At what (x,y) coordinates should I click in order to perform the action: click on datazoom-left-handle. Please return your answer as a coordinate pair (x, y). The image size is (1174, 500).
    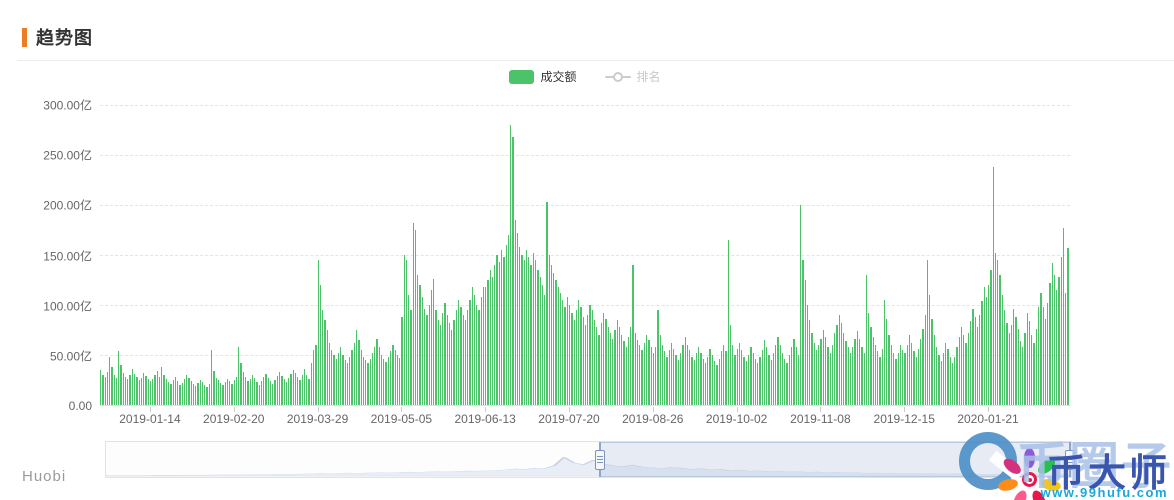
    Looking at the image, I should click on (600, 459).